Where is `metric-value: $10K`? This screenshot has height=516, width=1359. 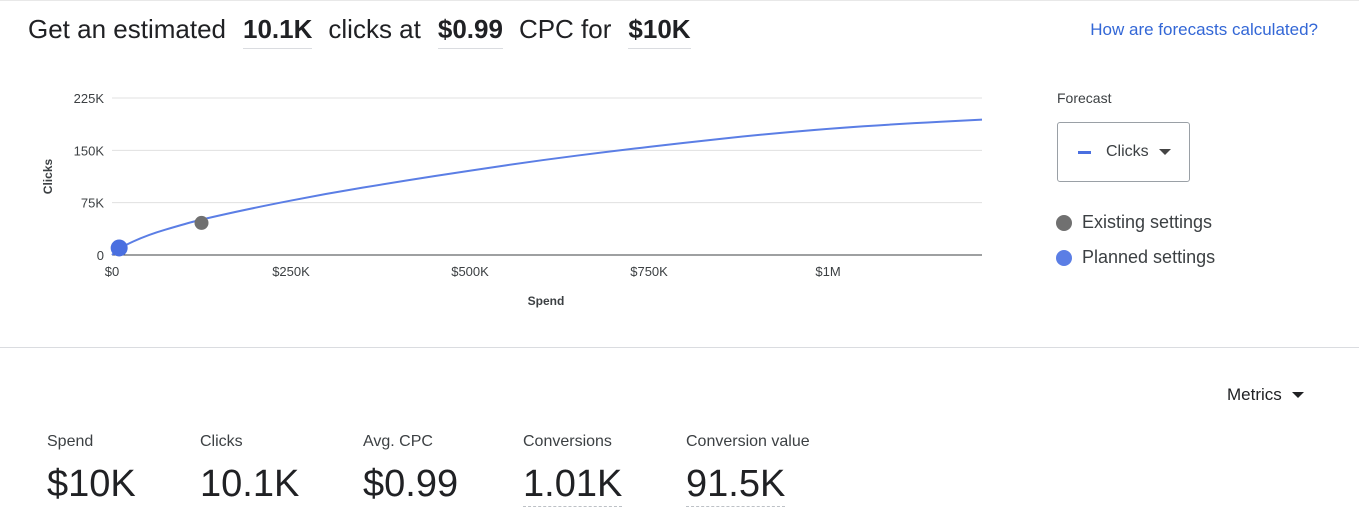 metric-value: $10K is located at coordinates (91, 484).